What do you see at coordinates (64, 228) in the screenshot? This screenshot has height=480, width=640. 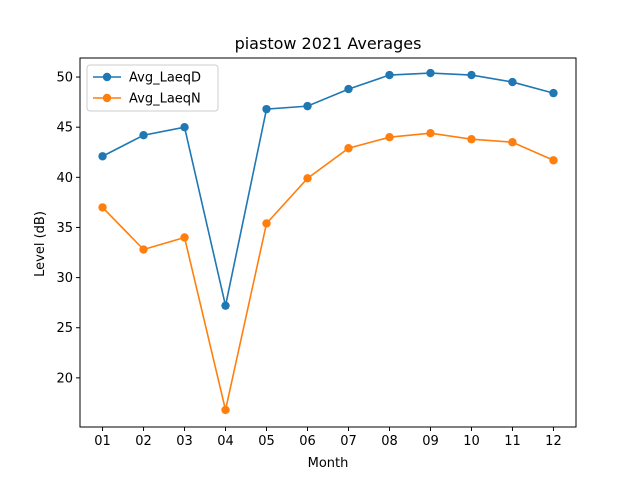 I see `y-tick-label: 35` at bounding box center [64, 228].